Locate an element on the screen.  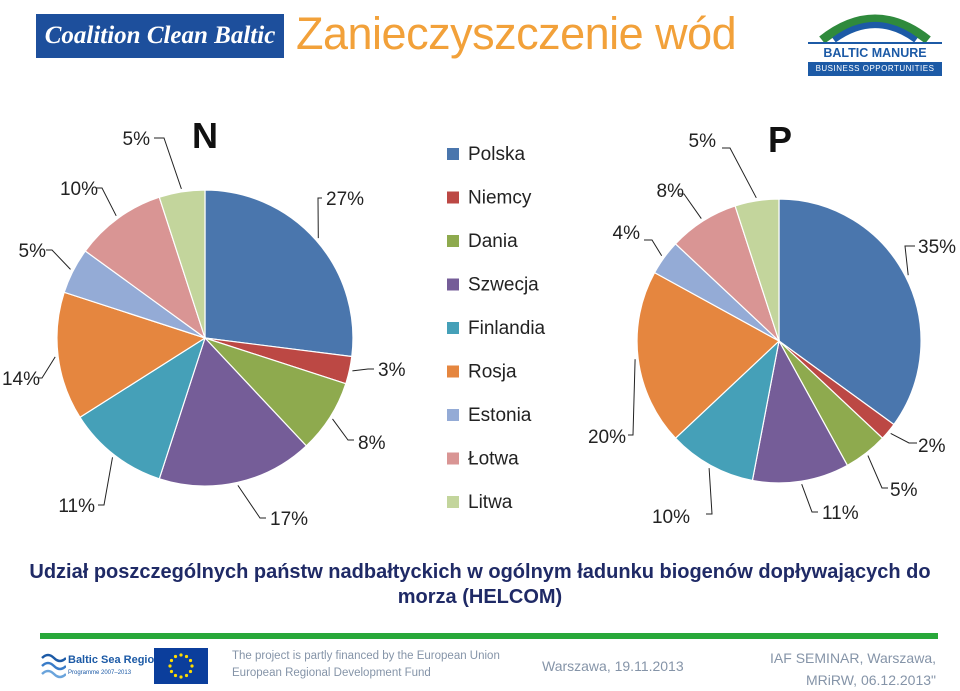
pie-p-label-polska: 35% is located at coordinates (937, 247).